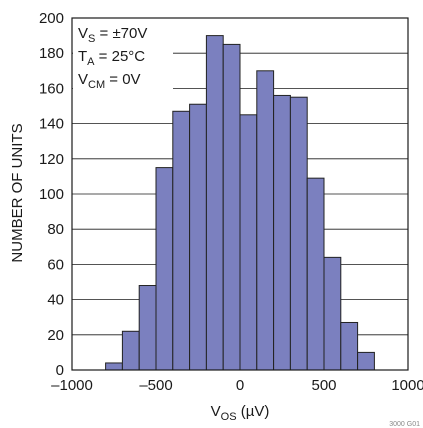 The image size is (423, 428). Describe the element at coordinates (72, 385) in the screenshot. I see `x-tick-label: –1000` at that location.